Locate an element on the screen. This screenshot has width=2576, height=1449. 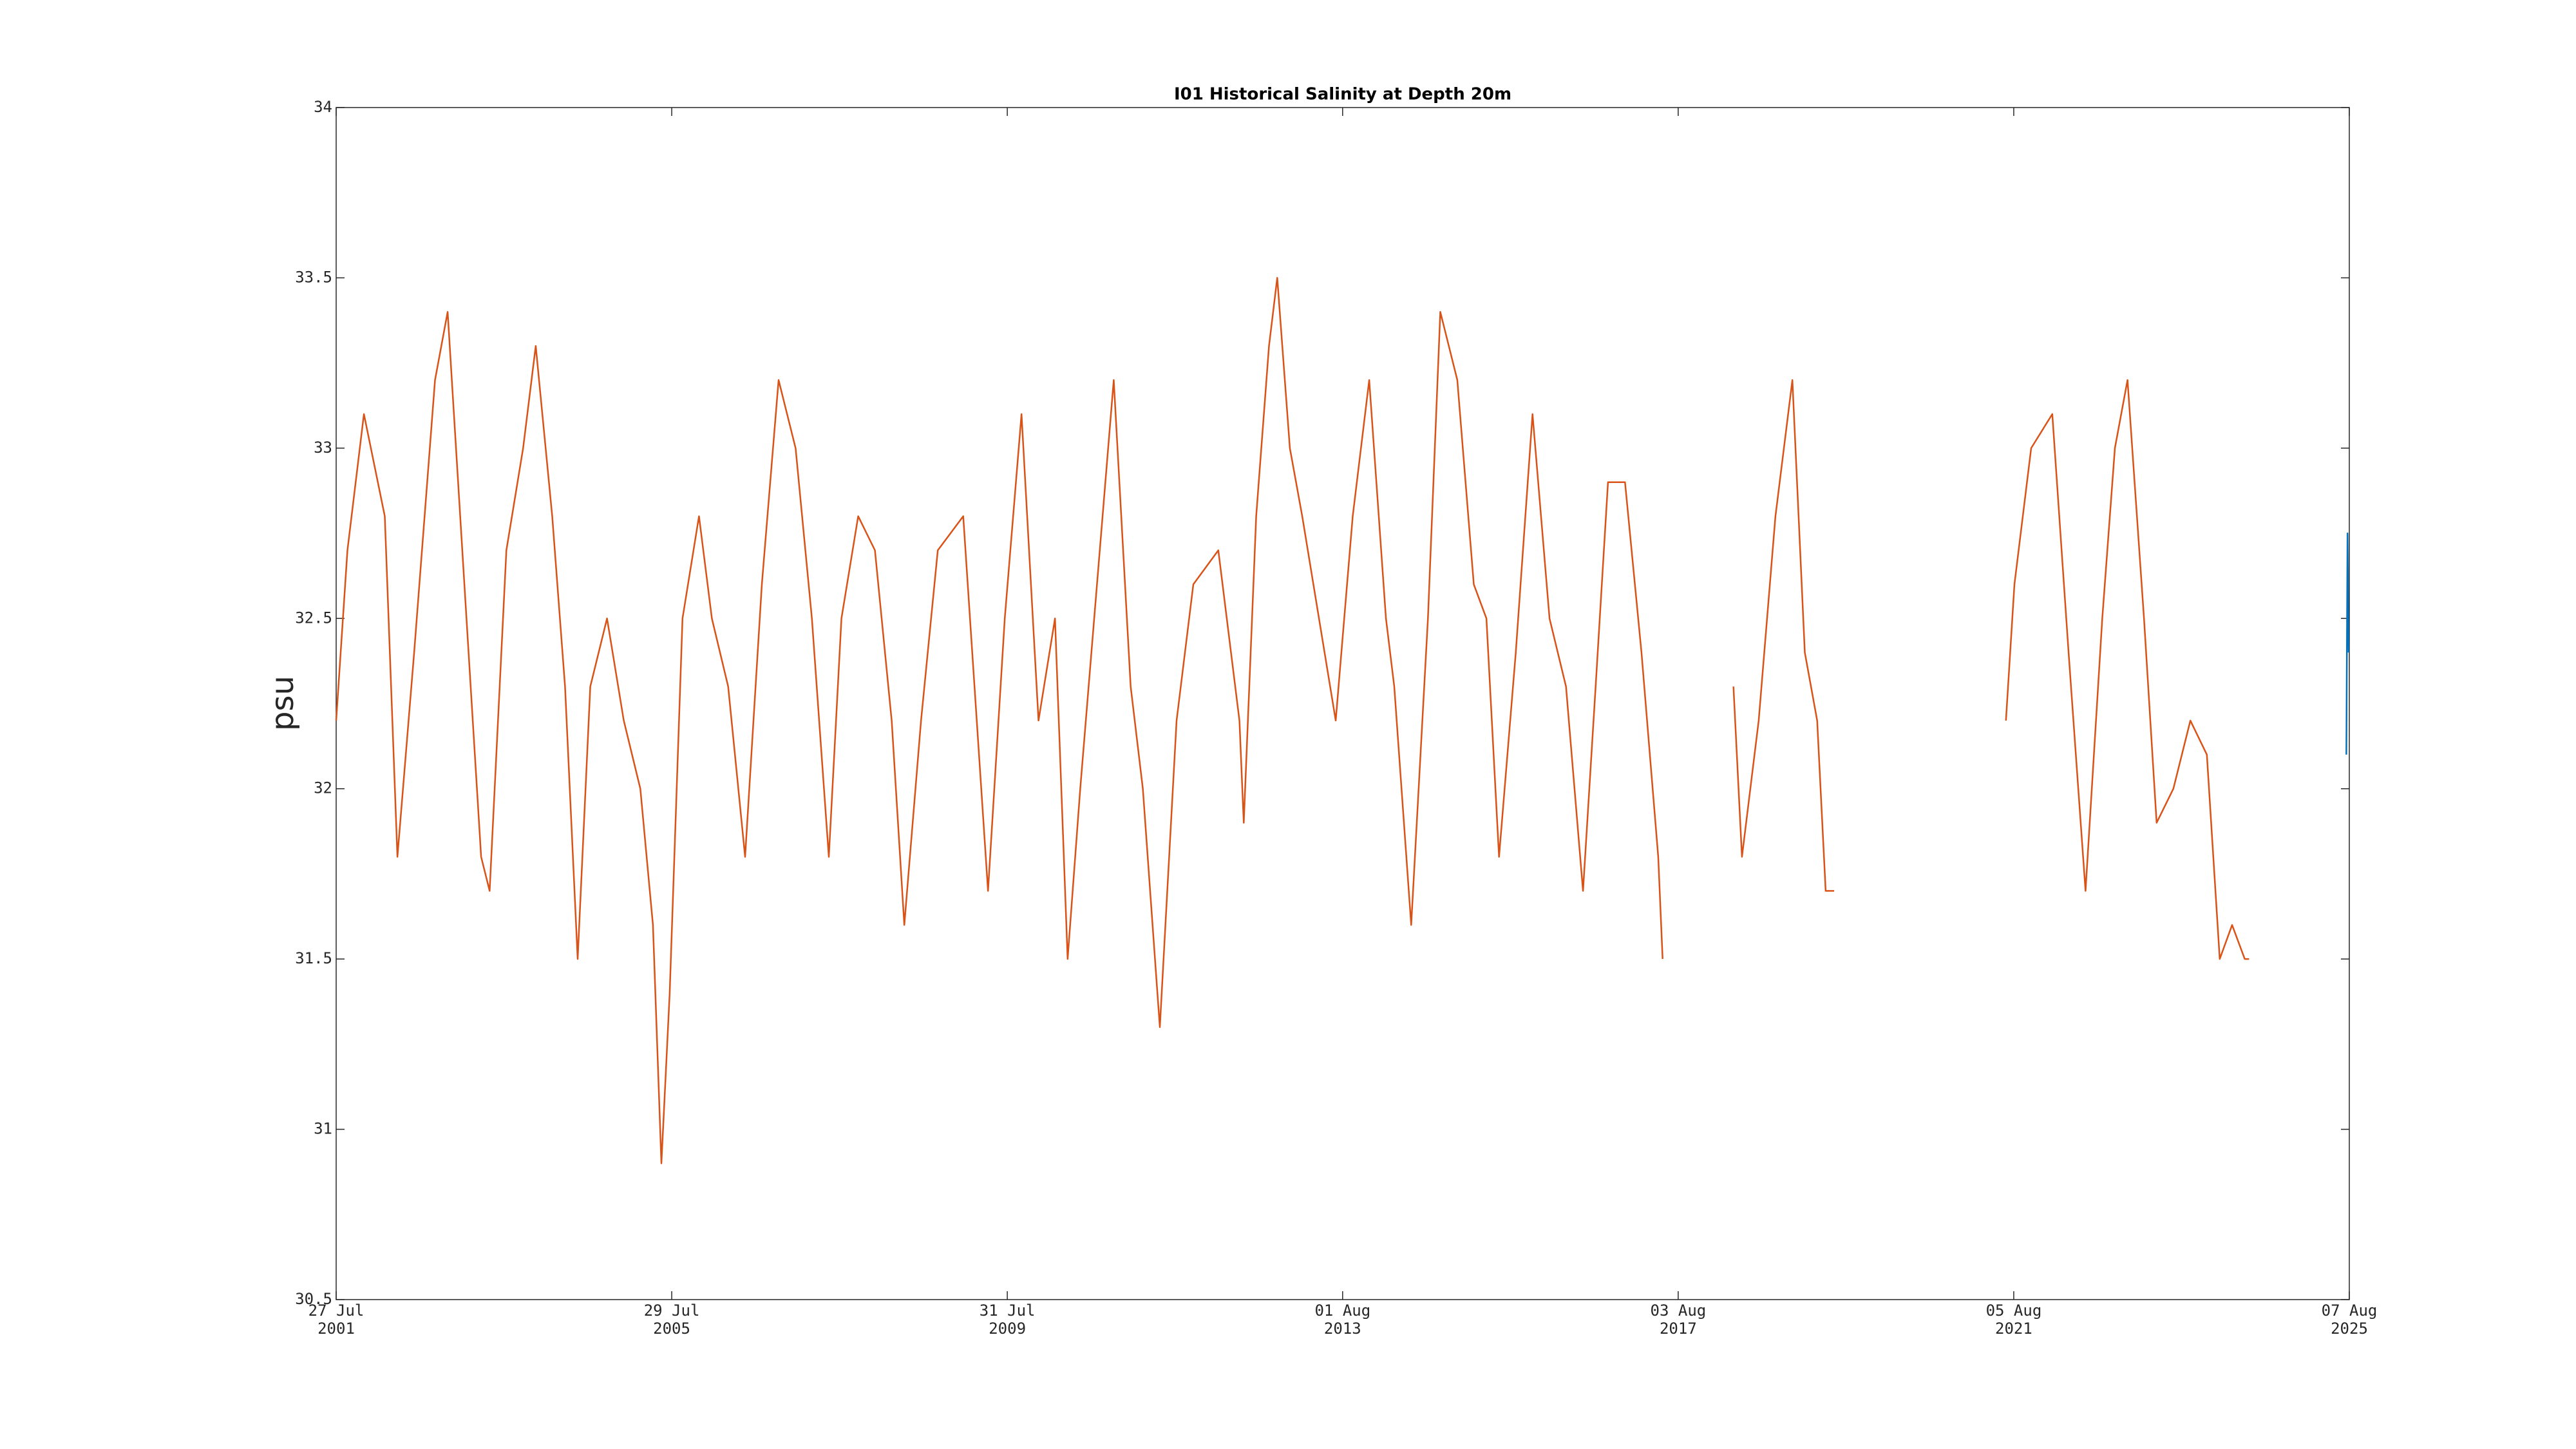
x-tick-label: 31 Jul is located at coordinates (1008, 1311).